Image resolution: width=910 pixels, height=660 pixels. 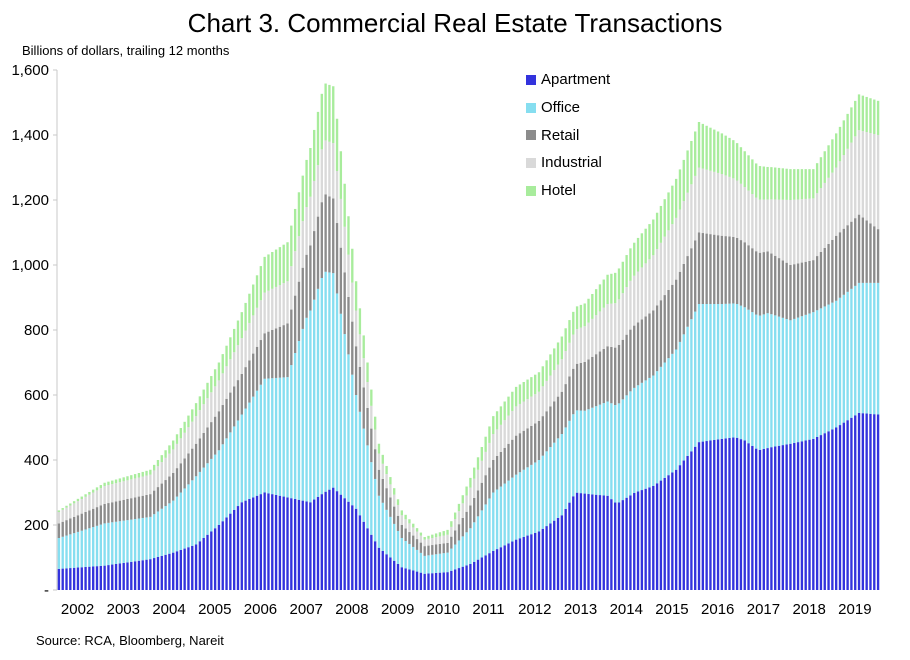 What do you see at coordinates (351, 609) in the screenshot?
I see `x-tick-label: 2008` at bounding box center [351, 609].